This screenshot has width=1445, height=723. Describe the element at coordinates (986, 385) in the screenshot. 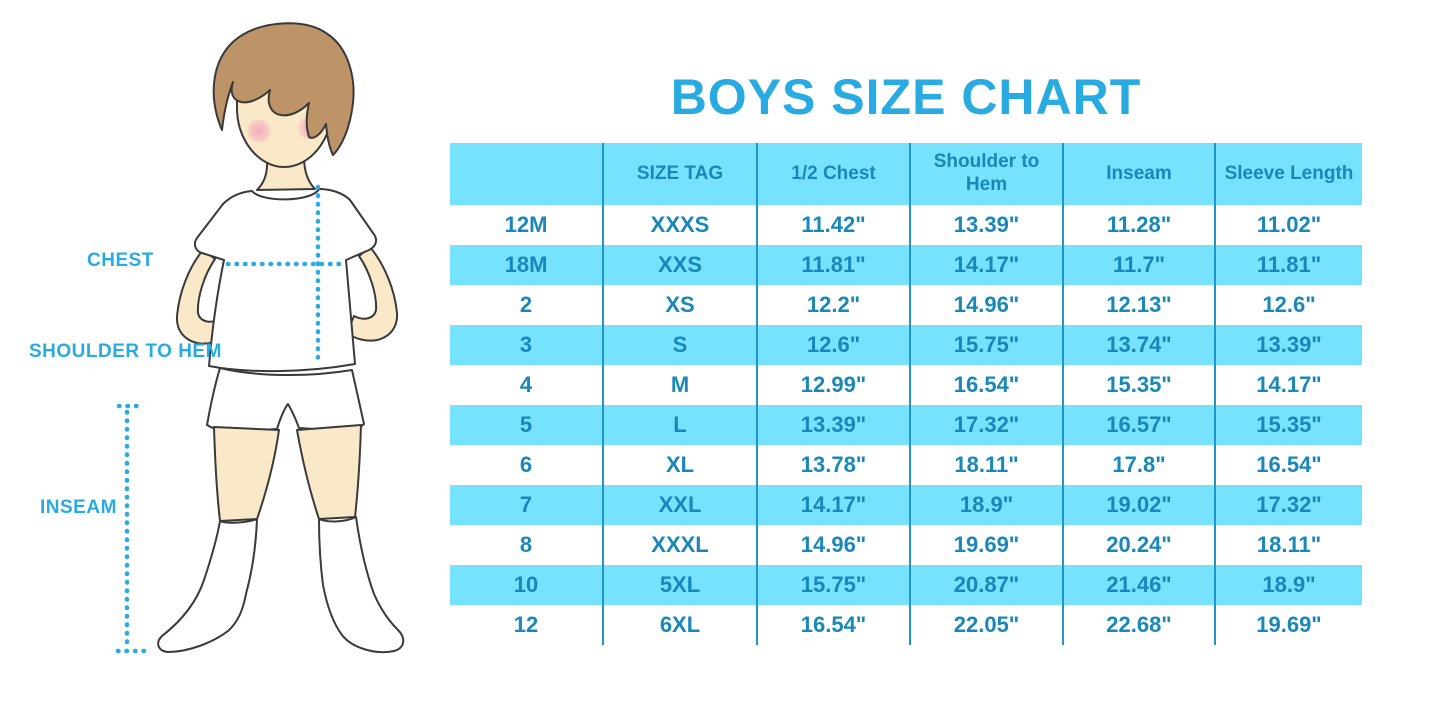

I see `shoulder-to-hem-cell: 16.54"` at that location.